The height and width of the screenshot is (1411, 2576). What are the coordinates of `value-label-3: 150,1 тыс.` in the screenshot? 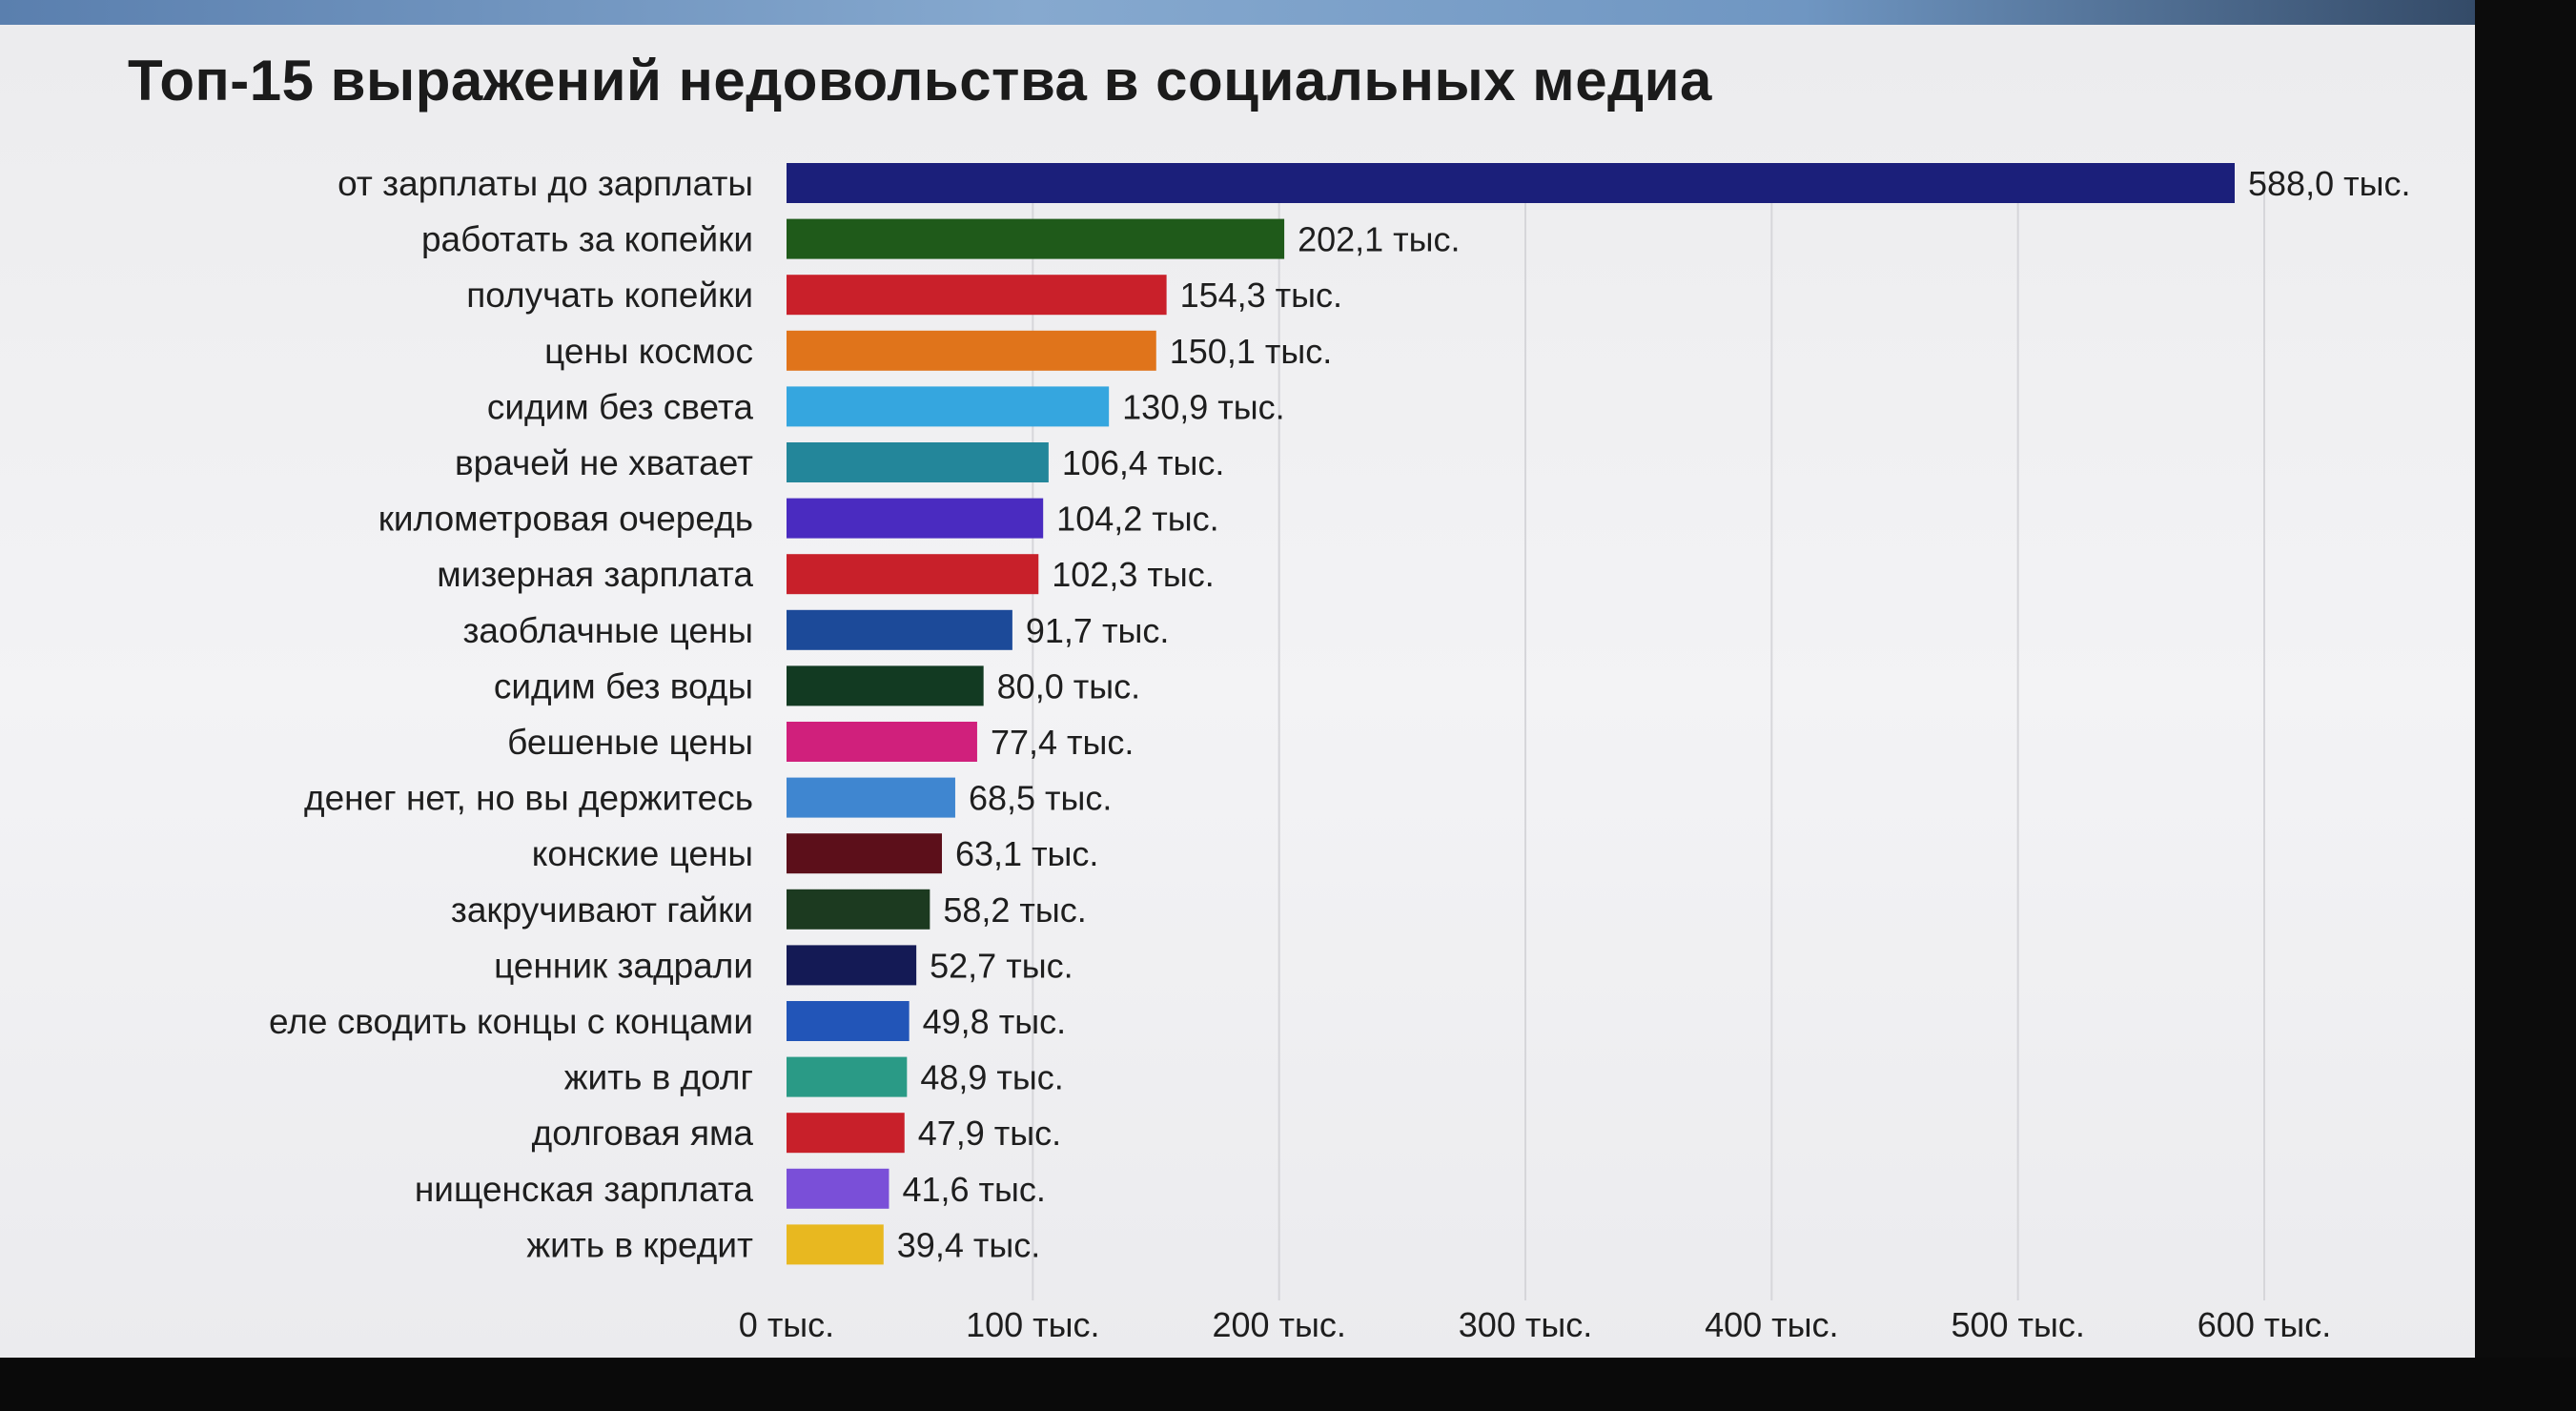 It's located at (1251, 351).